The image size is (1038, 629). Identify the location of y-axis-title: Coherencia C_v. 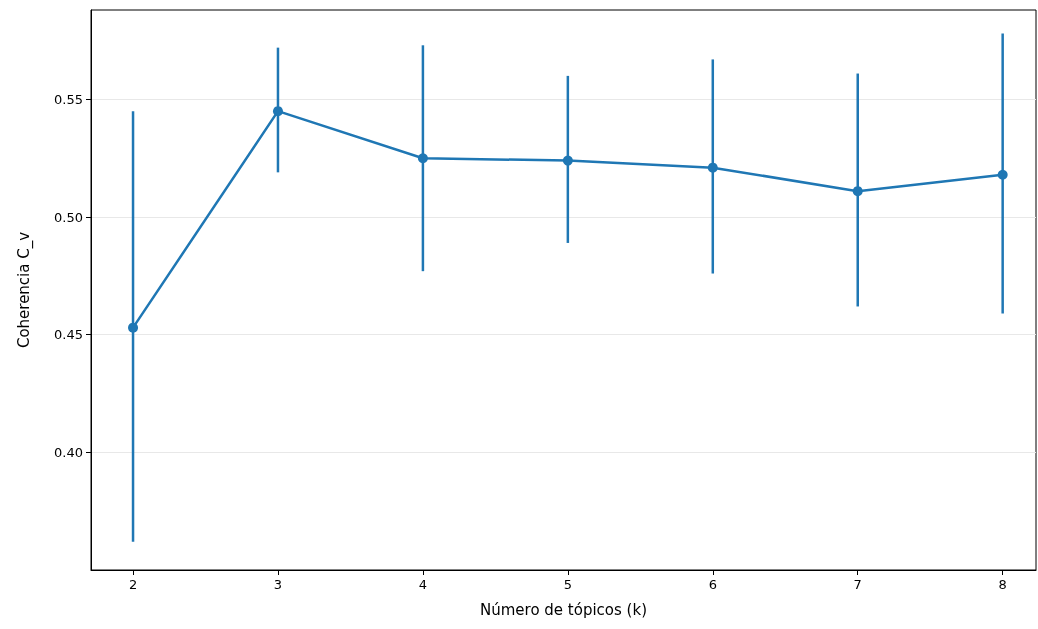
(24, 290).